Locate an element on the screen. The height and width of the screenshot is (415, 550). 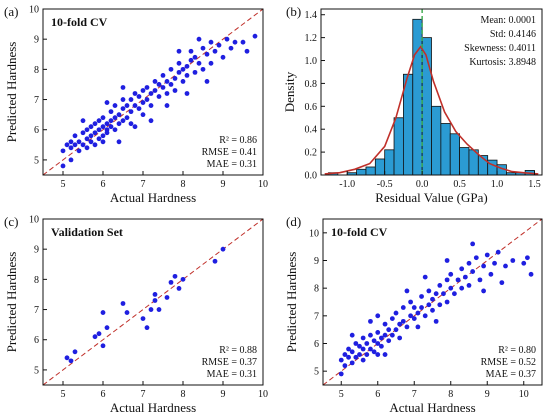
panel-label-c: (c) is located at coordinates (11, 221).